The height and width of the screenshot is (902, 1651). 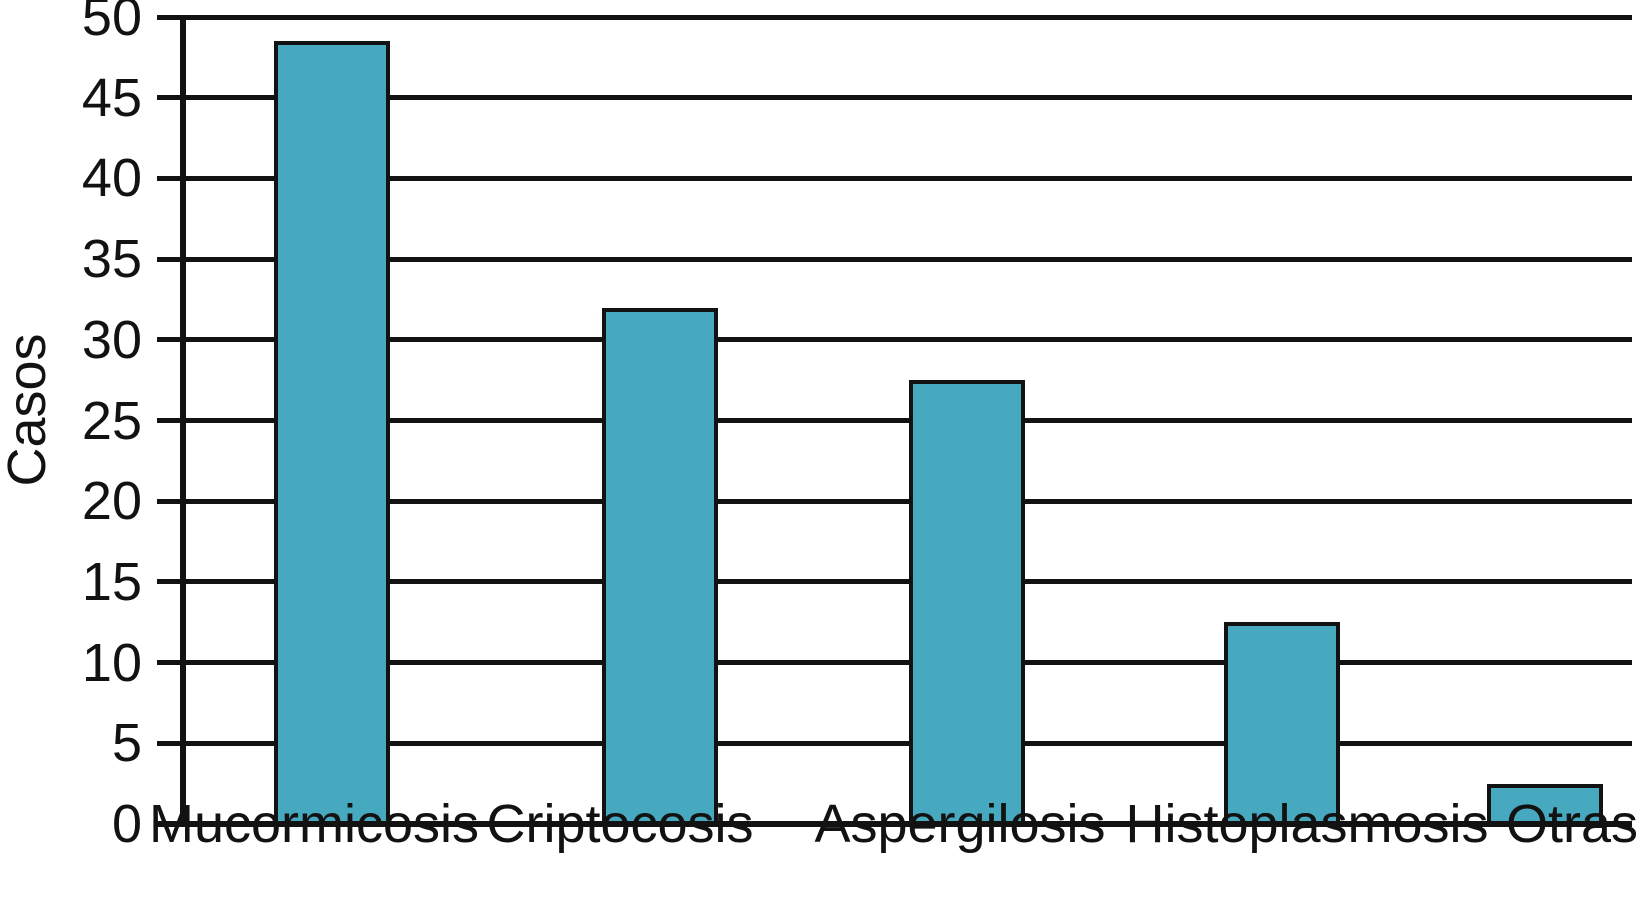 What do you see at coordinates (894, 824) in the screenshot?
I see `x-axis-baseline` at bounding box center [894, 824].